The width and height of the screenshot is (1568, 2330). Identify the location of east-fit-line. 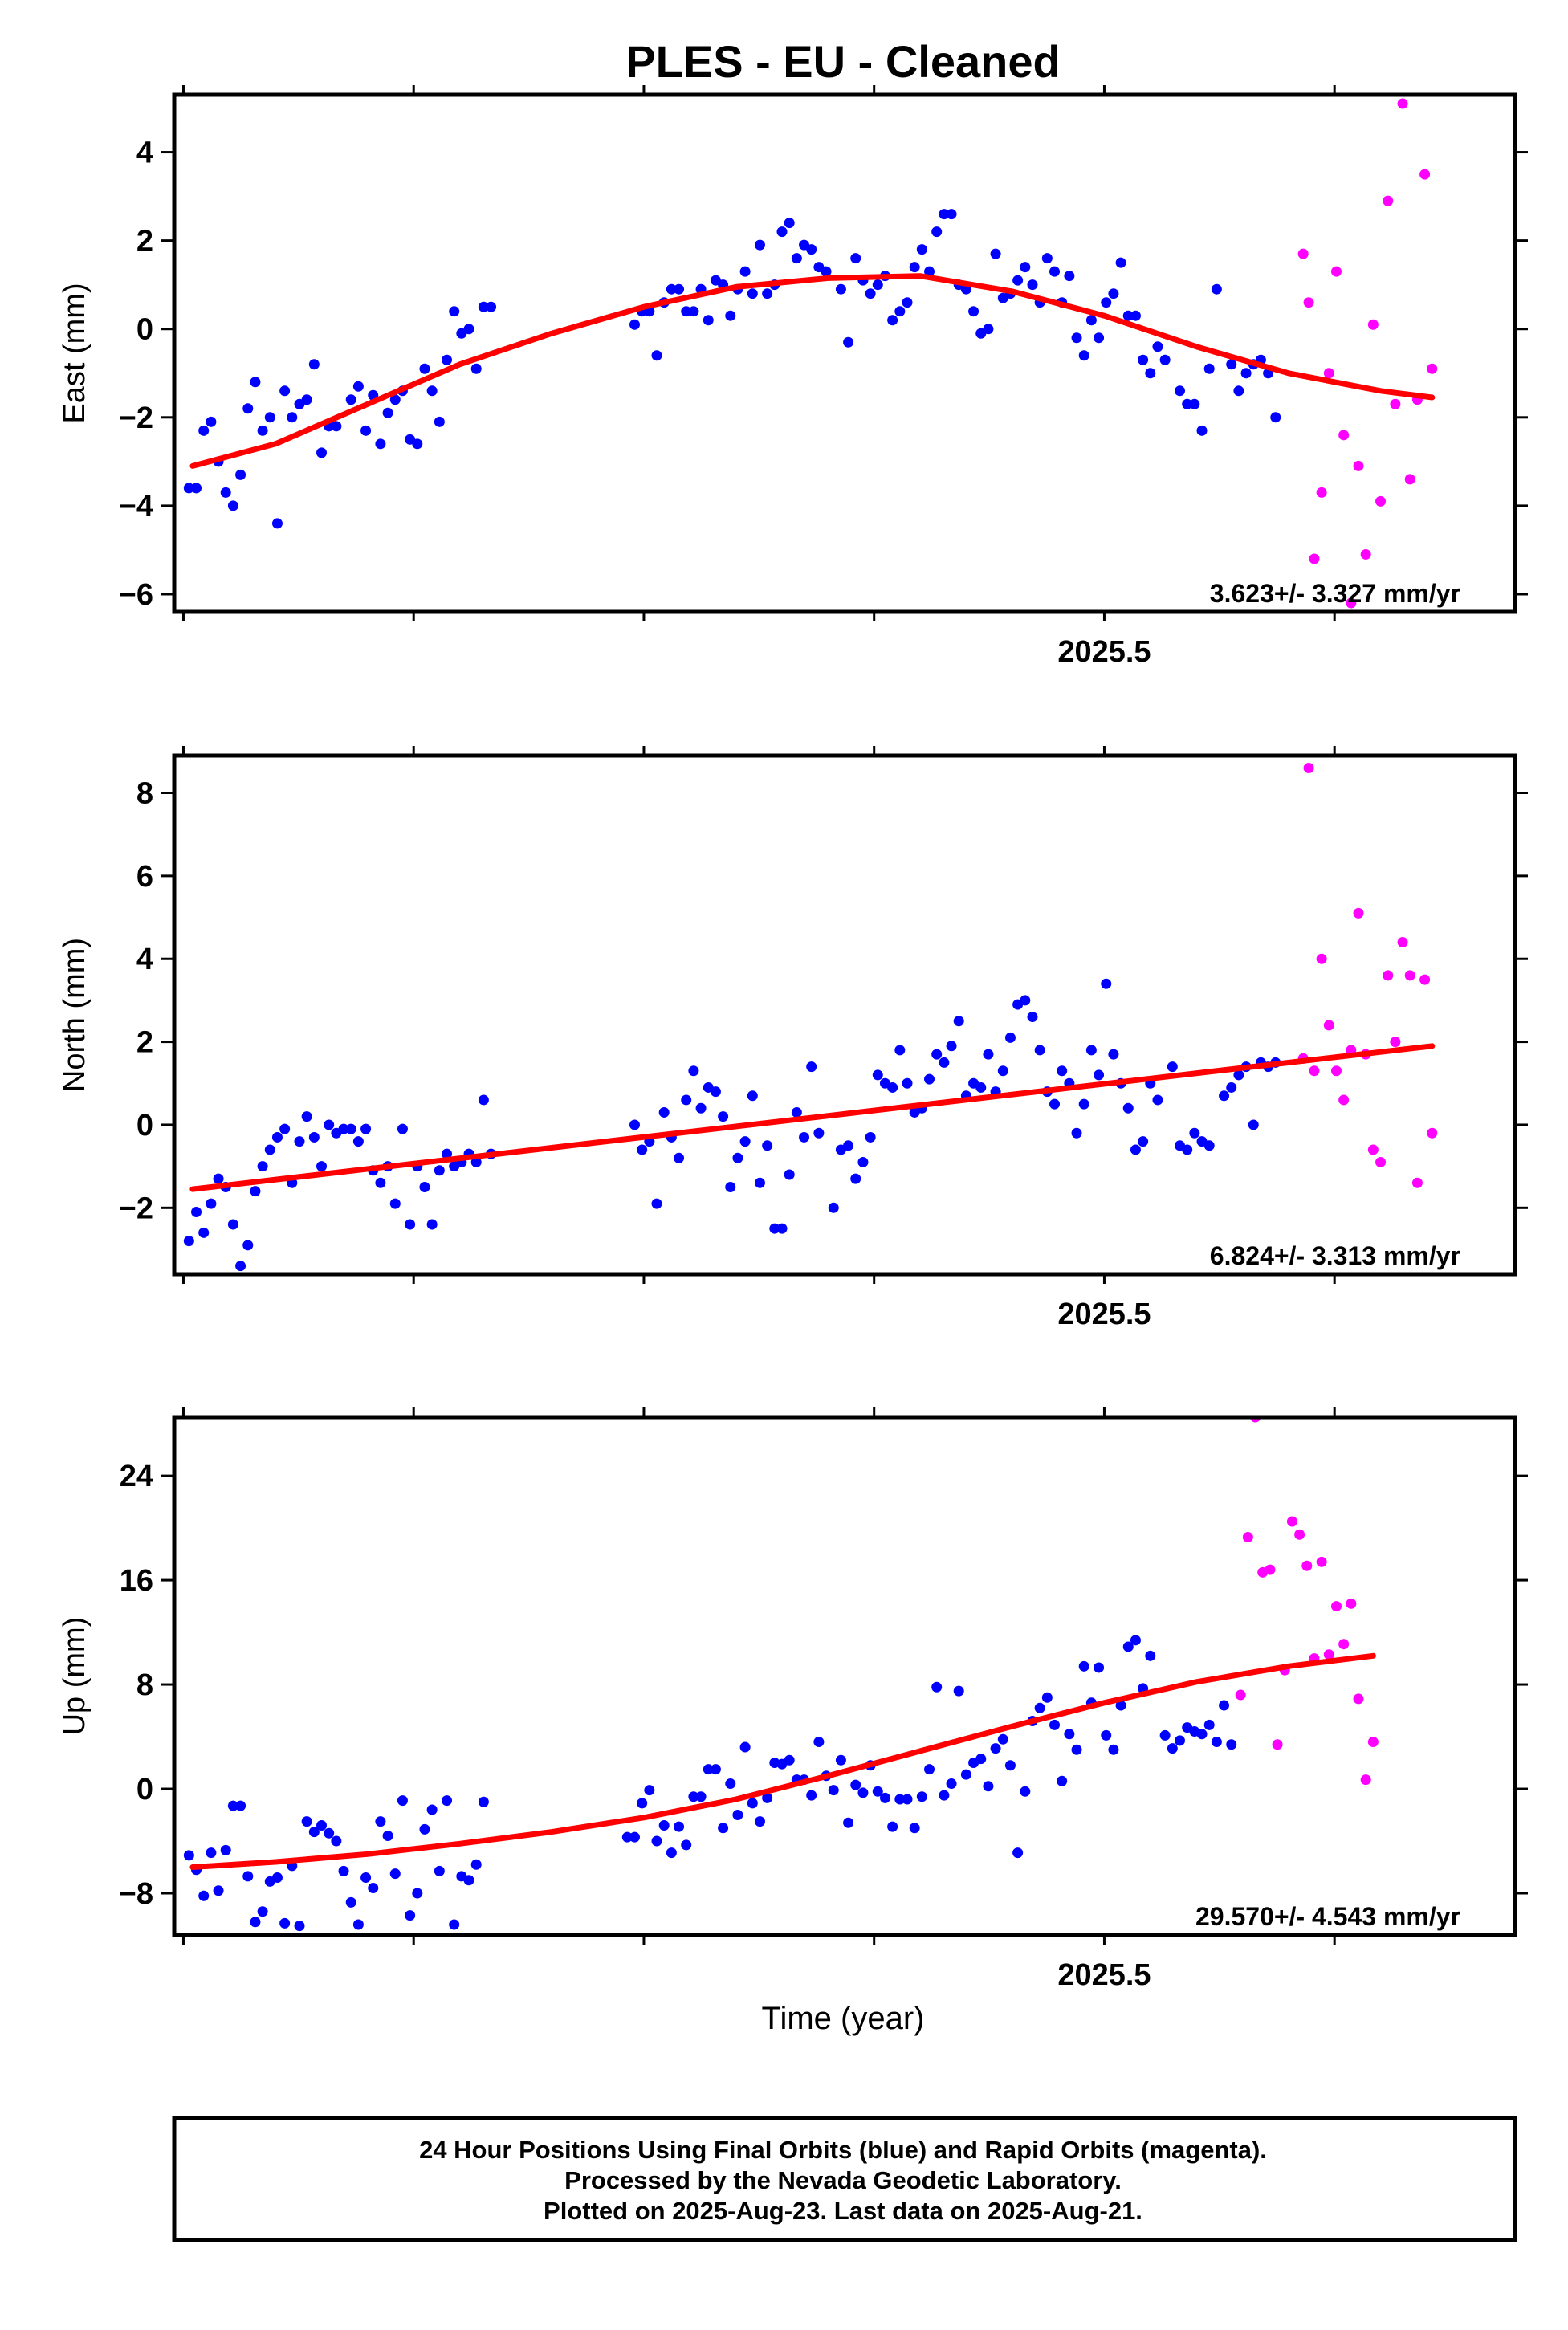
(812, 371).